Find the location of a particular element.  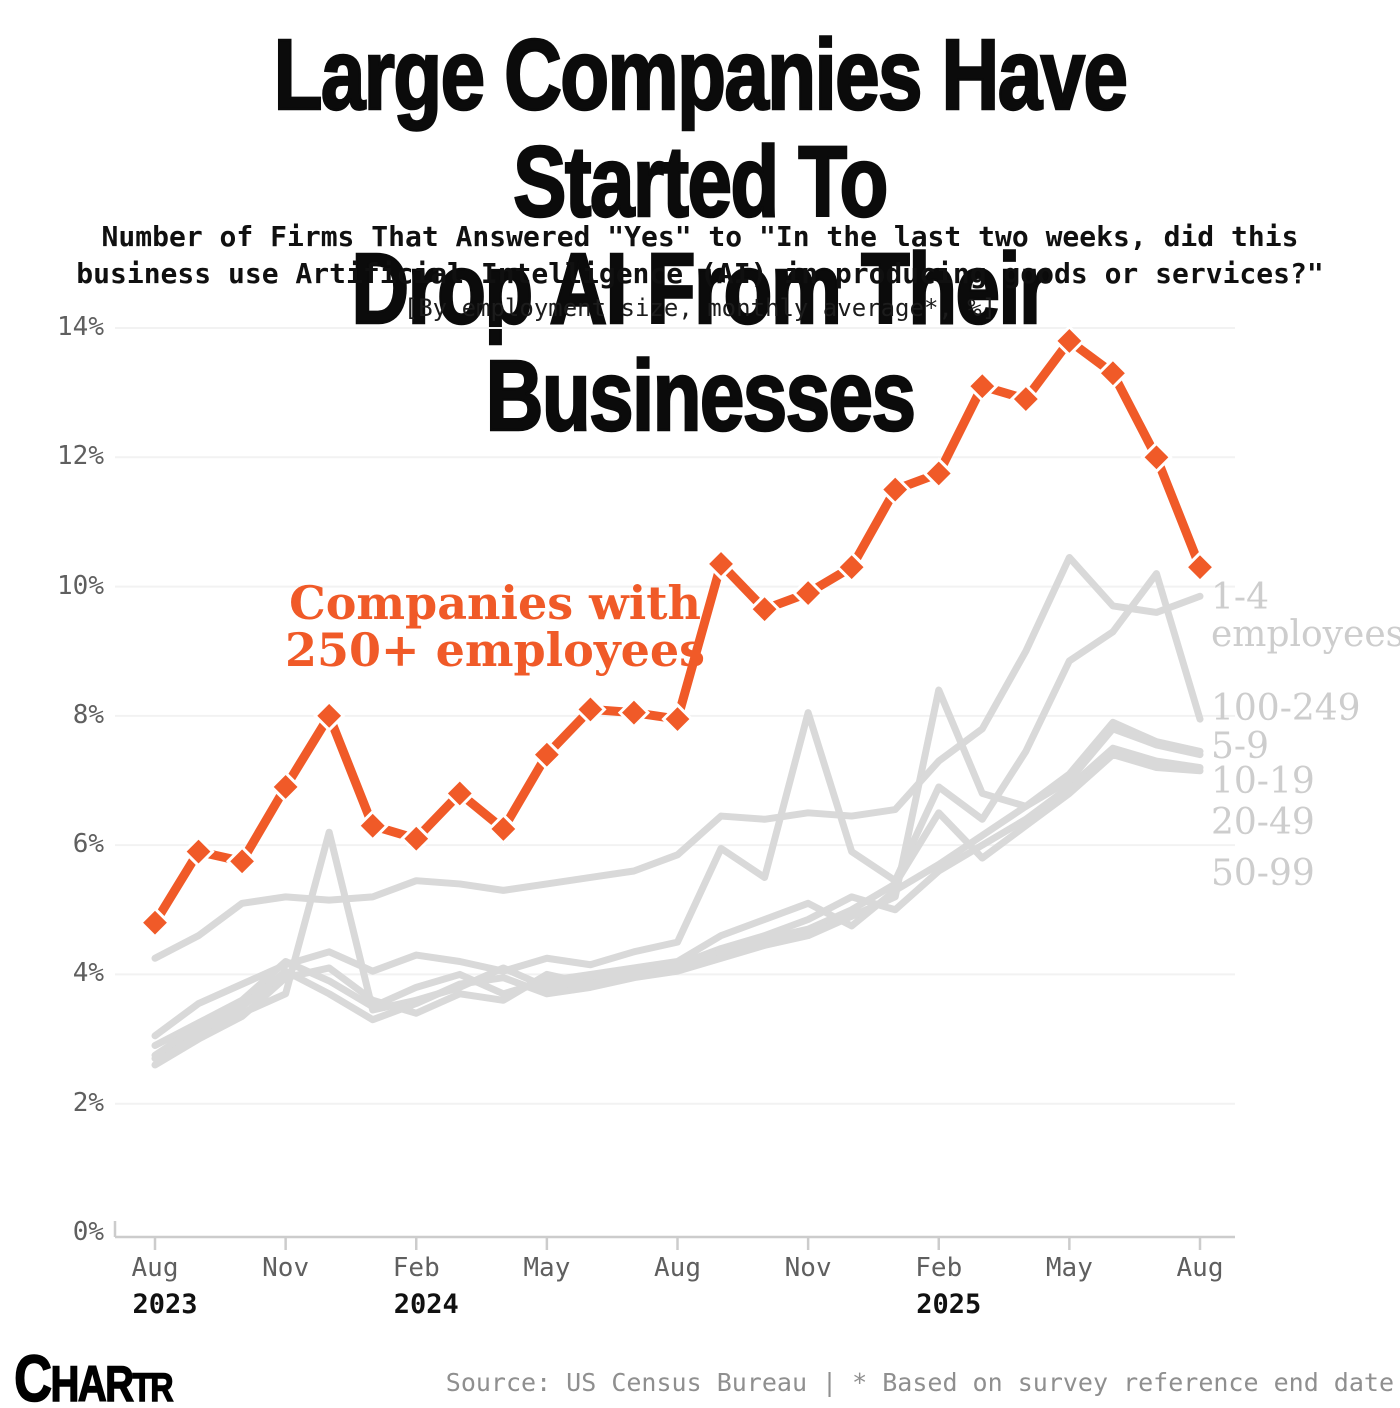

title-line-1: Large Companies Have Started To is located at coordinates (701, 128).